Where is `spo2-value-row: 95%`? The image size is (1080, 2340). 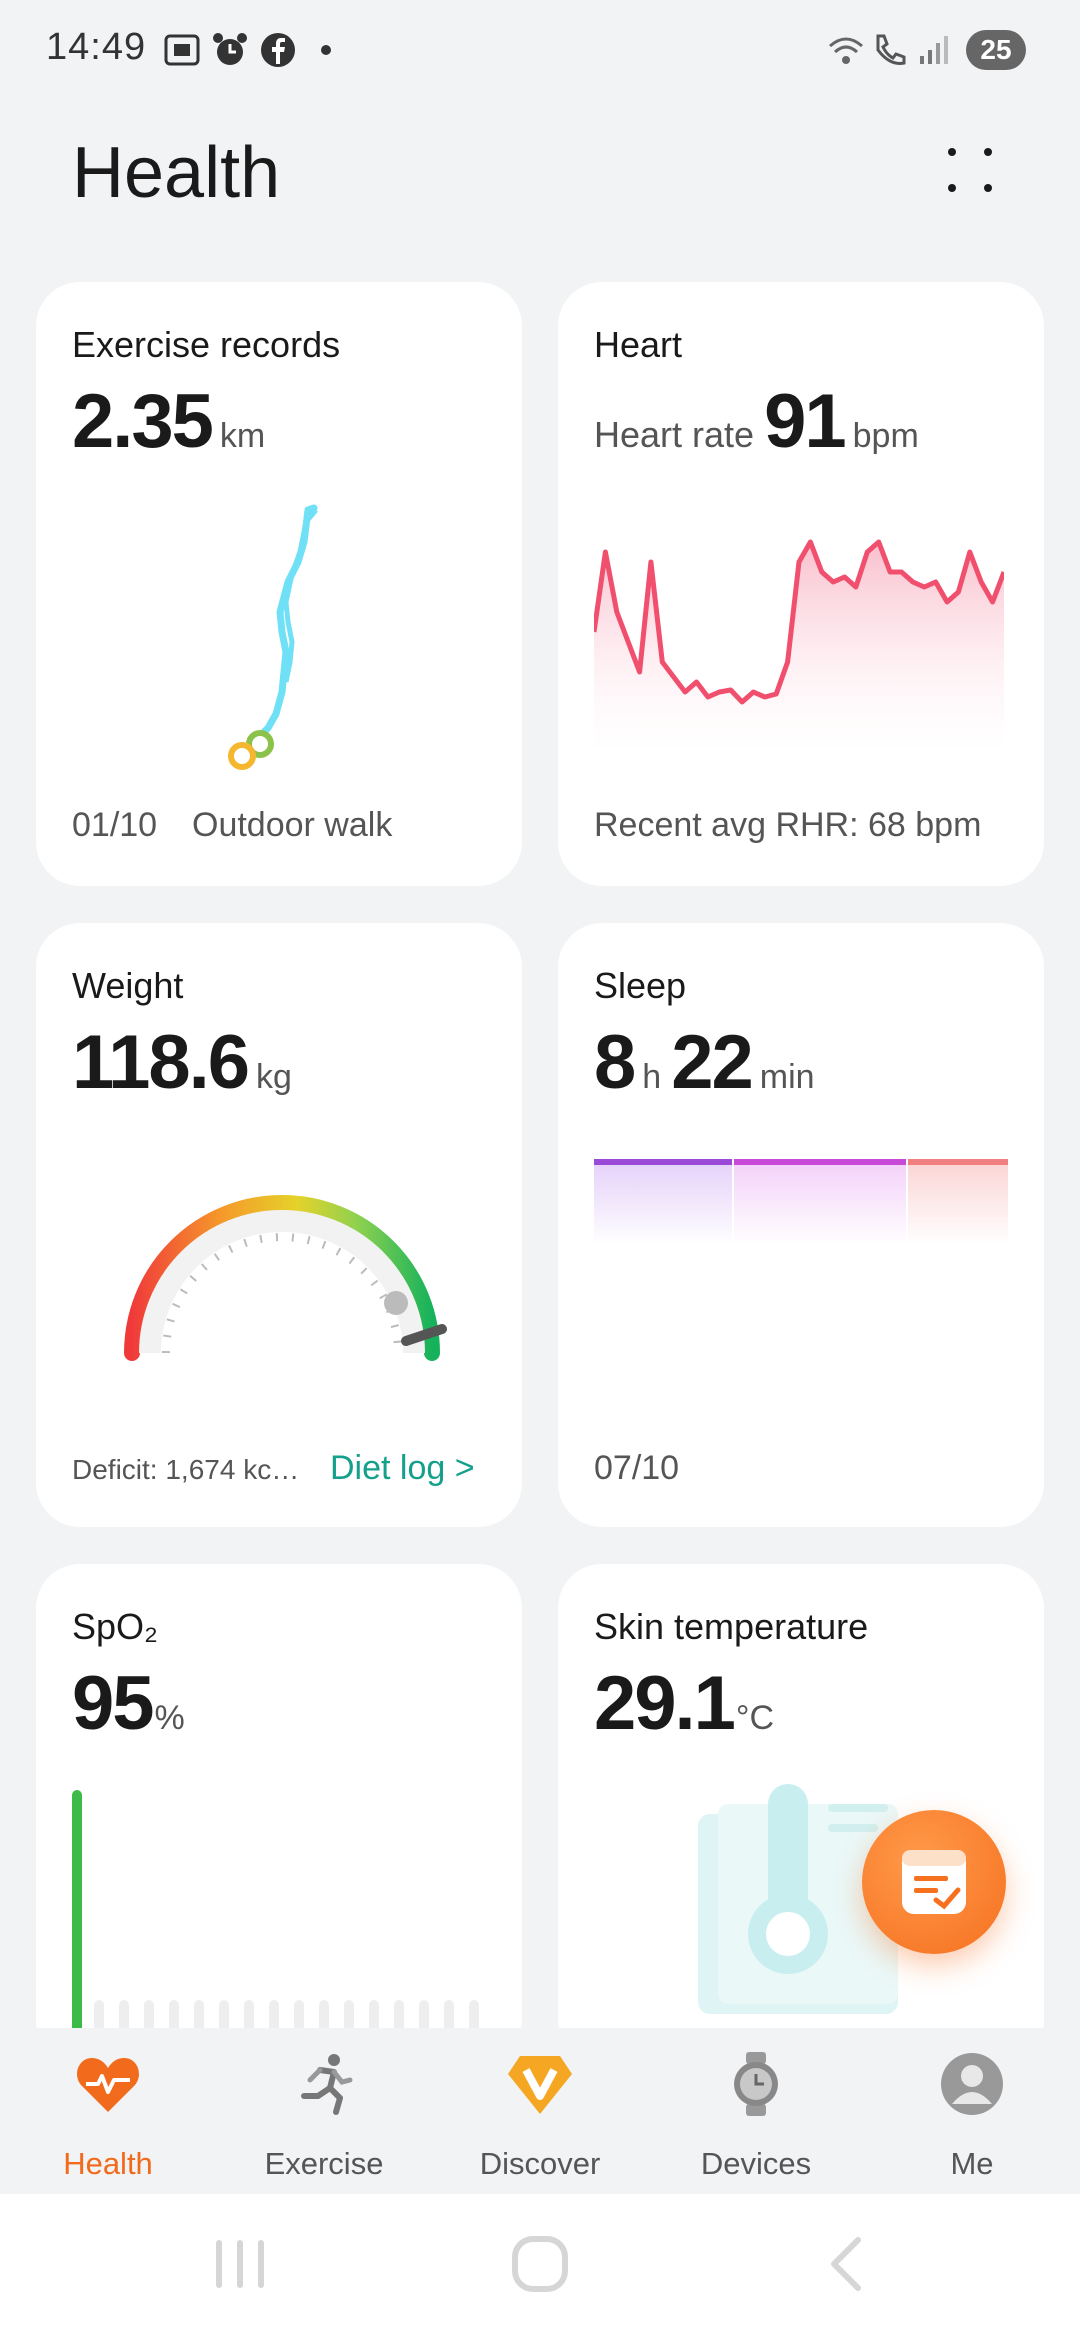
spo2-value-row: 95% is located at coordinates (128, 1703).